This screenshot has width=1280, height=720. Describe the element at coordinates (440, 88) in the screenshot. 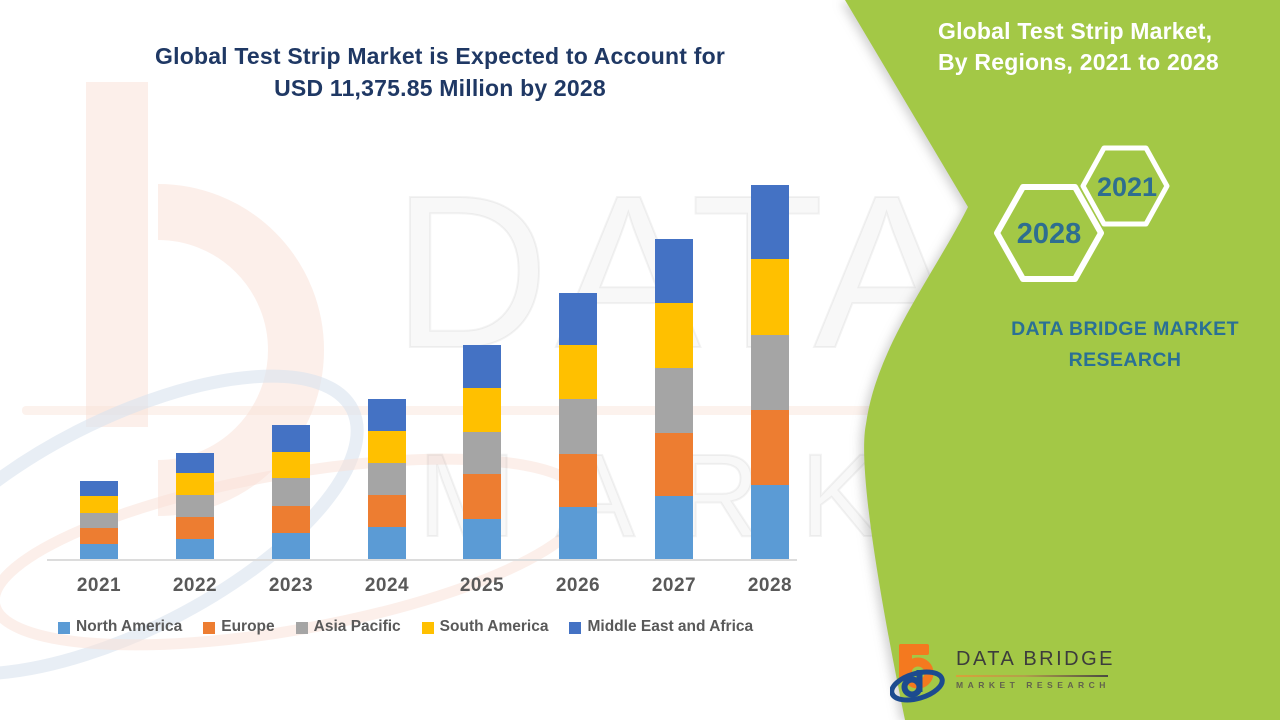

I see `chart-title-line2: USD 11,375.85 Million by 2028` at that location.